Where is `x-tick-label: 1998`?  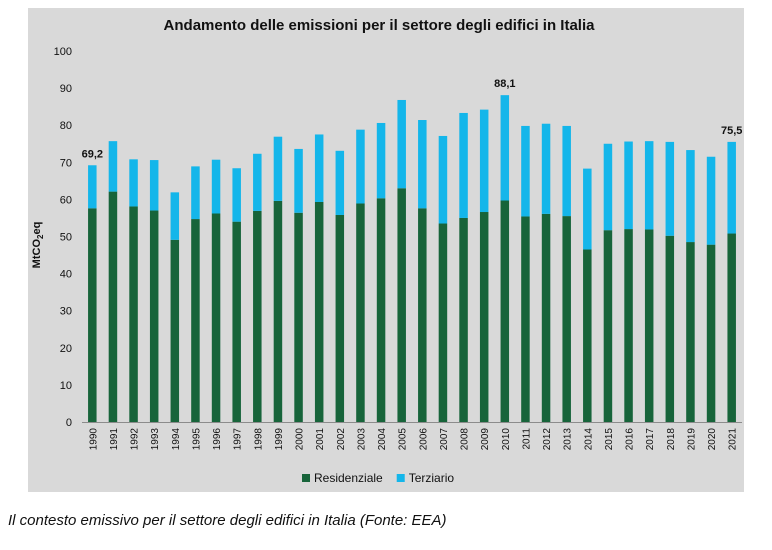
x-tick-label: 1998 is located at coordinates (258, 439).